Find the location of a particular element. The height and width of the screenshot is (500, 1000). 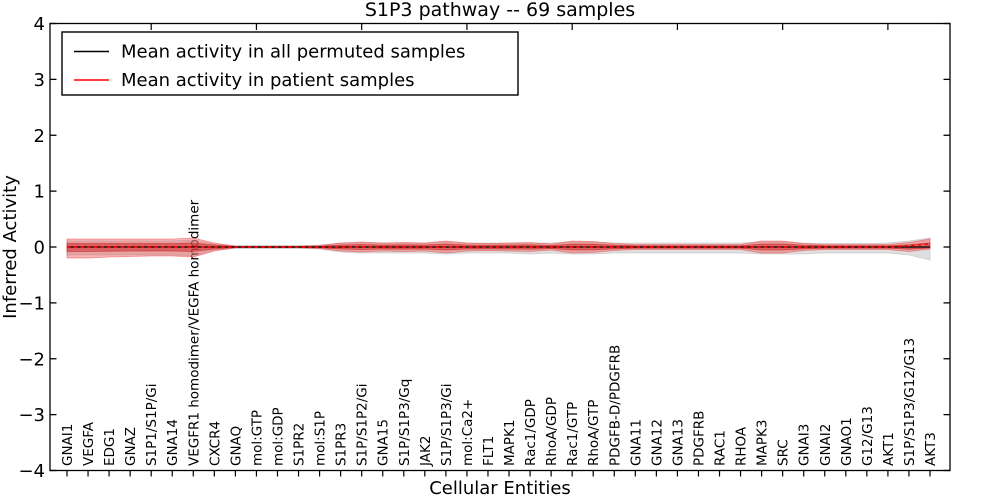

x-tick-label: PDGFB-D/PDGFRB is located at coordinates (615, 405).